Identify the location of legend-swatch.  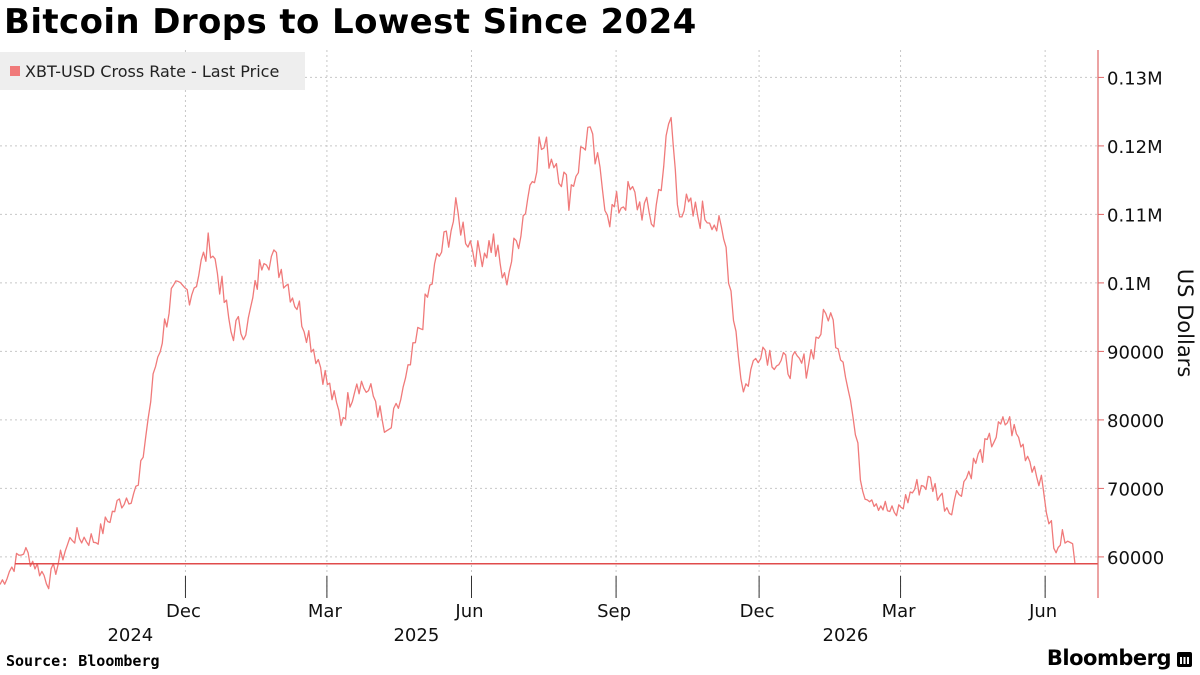
(15, 71).